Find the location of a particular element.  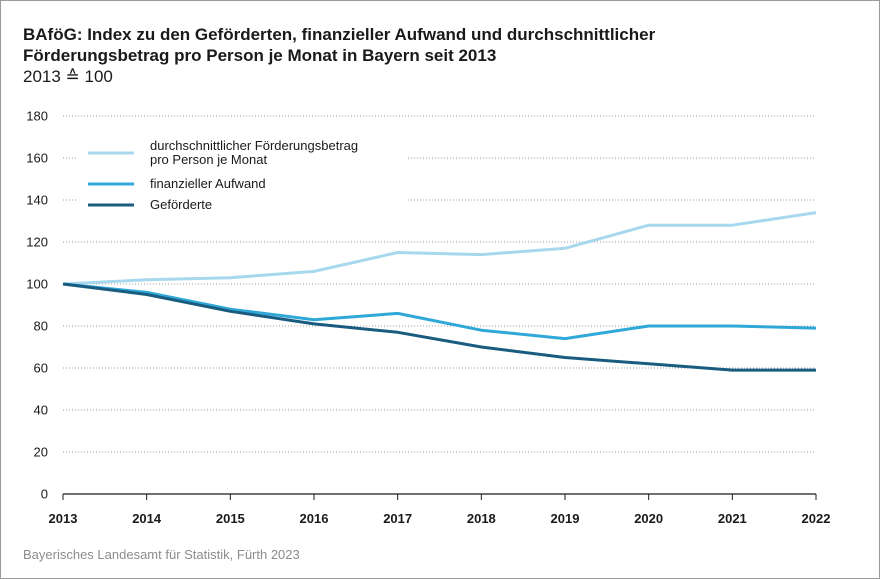

y-tick-label: 0 is located at coordinates (44, 494).